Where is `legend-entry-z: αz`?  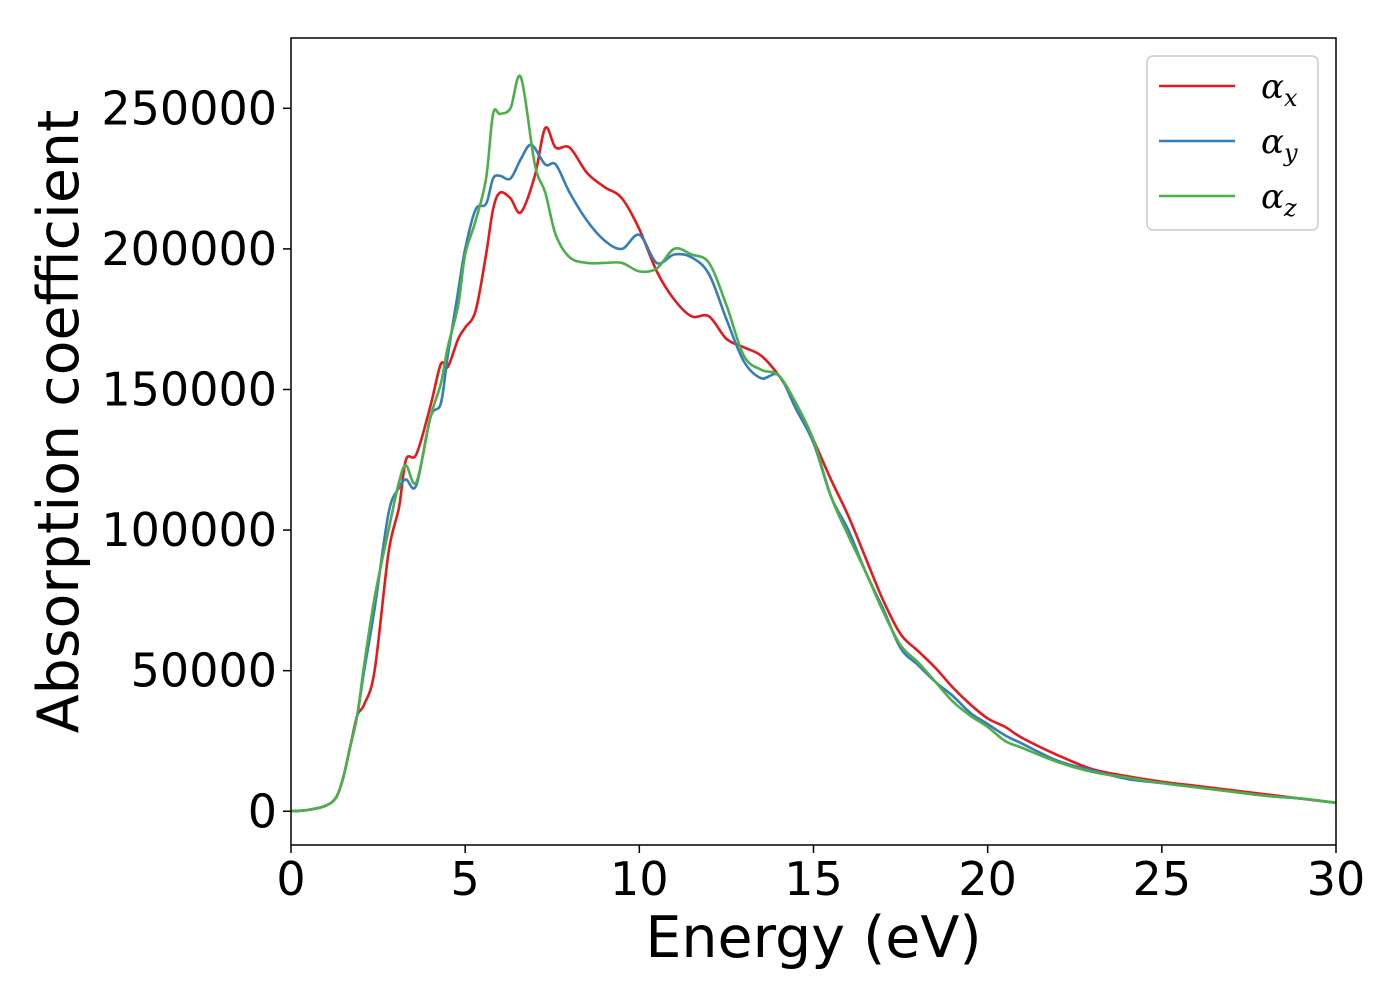 legend-entry-z: αz is located at coordinates (1279, 199).